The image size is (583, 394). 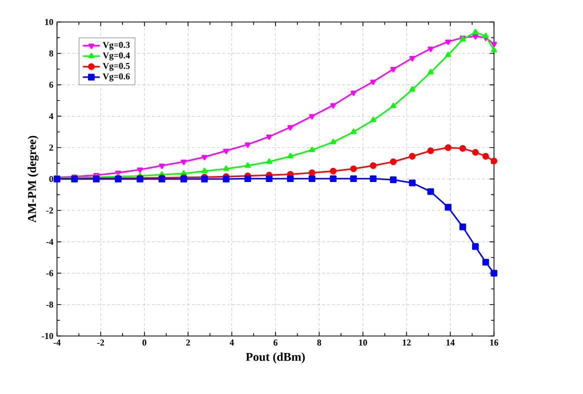 What do you see at coordinates (50, 273) in the screenshot?
I see `y-tick-label: -6` at bounding box center [50, 273].